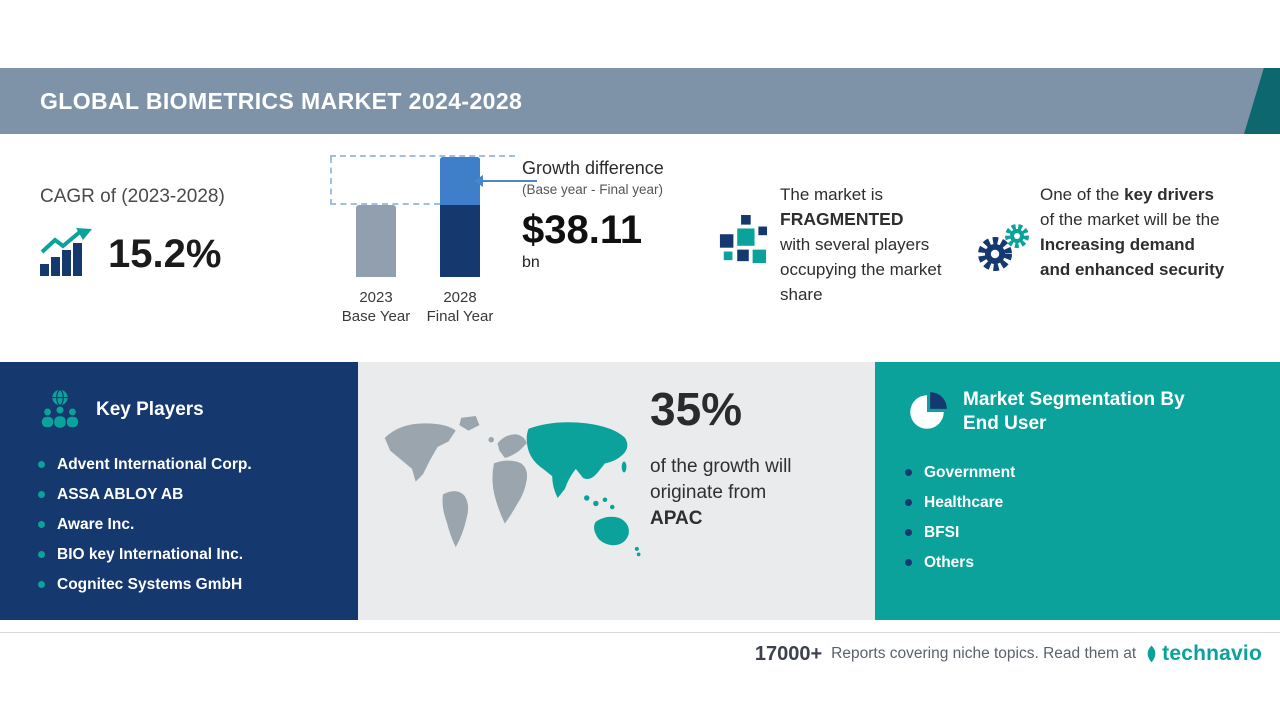 The height and width of the screenshot is (720, 1280). I want to click on cagr-label: CAGR of (2023-2028), so click(132, 196).